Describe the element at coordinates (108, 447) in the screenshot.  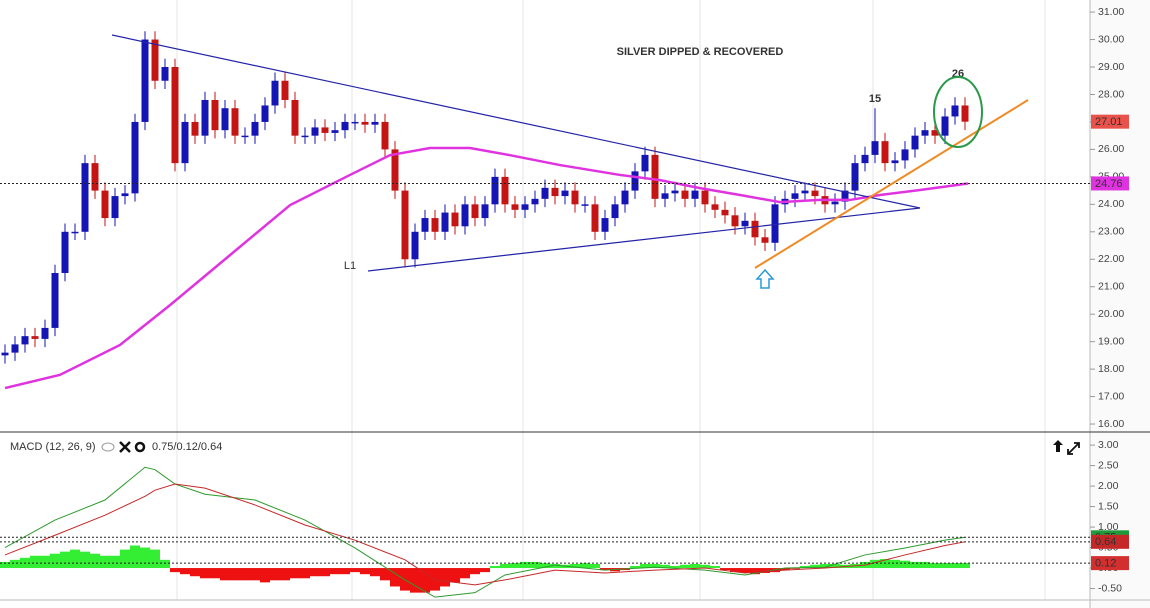
I see `eye-icon` at that location.